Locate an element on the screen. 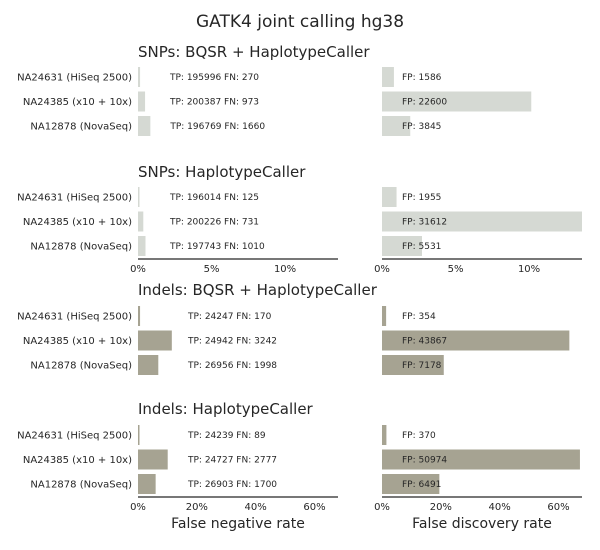  x-axis-label-right: False discovery rate is located at coordinates (482, 524).